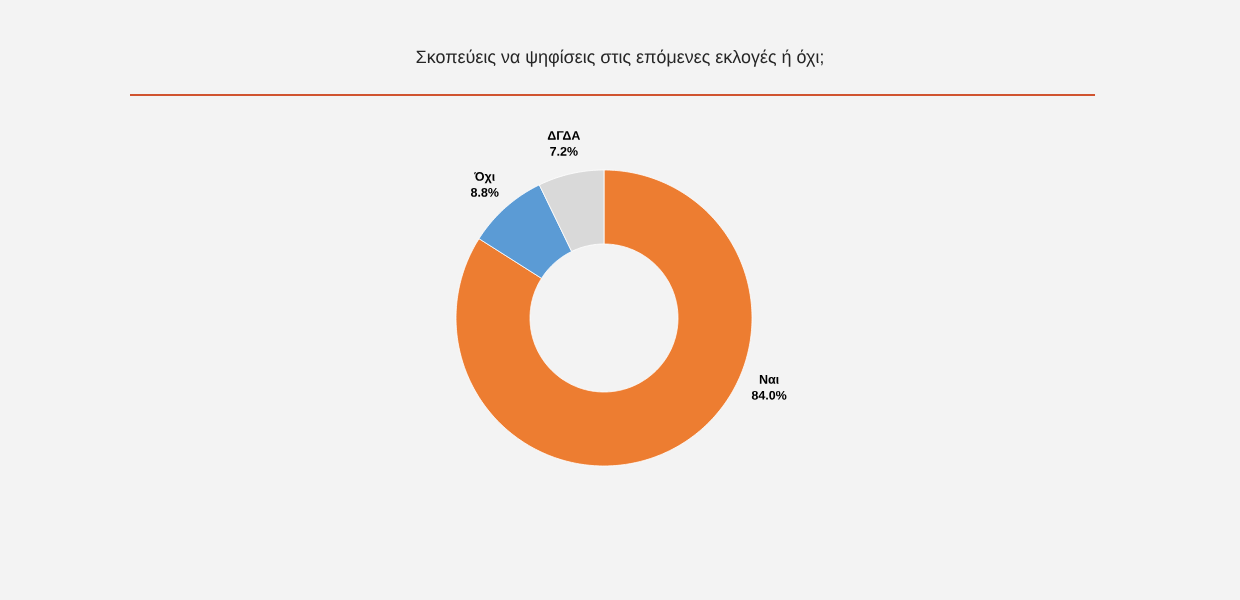  What do you see at coordinates (619, 58) in the screenshot?
I see `chart-title: Σκοπεύεις να ψηφίσεις στις επόμενες εκλογές ή όχι;` at bounding box center [619, 58].